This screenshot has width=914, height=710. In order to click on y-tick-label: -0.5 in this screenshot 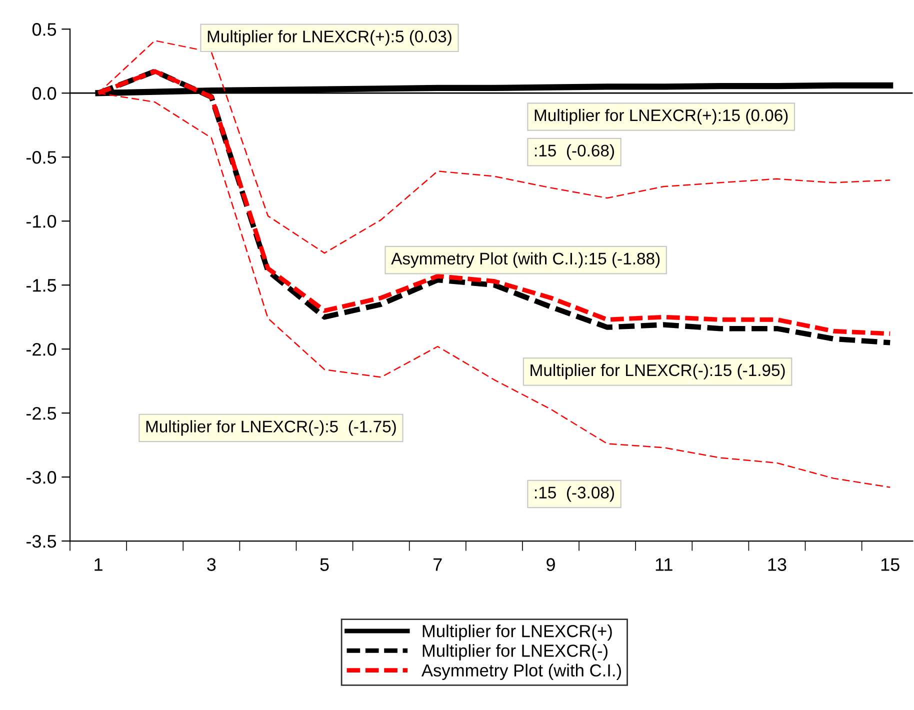, I will do `click(41, 157)`.